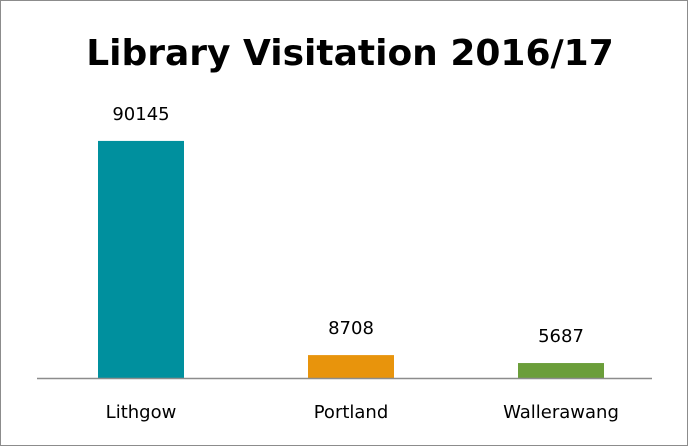 This screenshot has height=446, width=688. Describe the element at coordinates (141, 412) in the screenshot. I see `x-tick-label: Lithgow` at that location.